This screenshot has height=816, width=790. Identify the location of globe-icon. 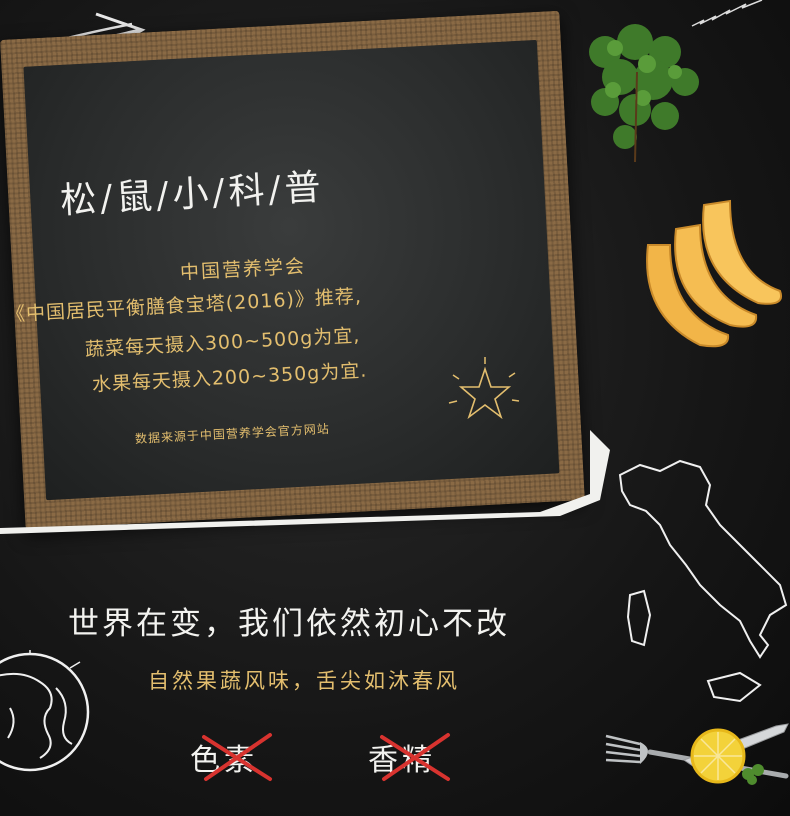
(45, 711).